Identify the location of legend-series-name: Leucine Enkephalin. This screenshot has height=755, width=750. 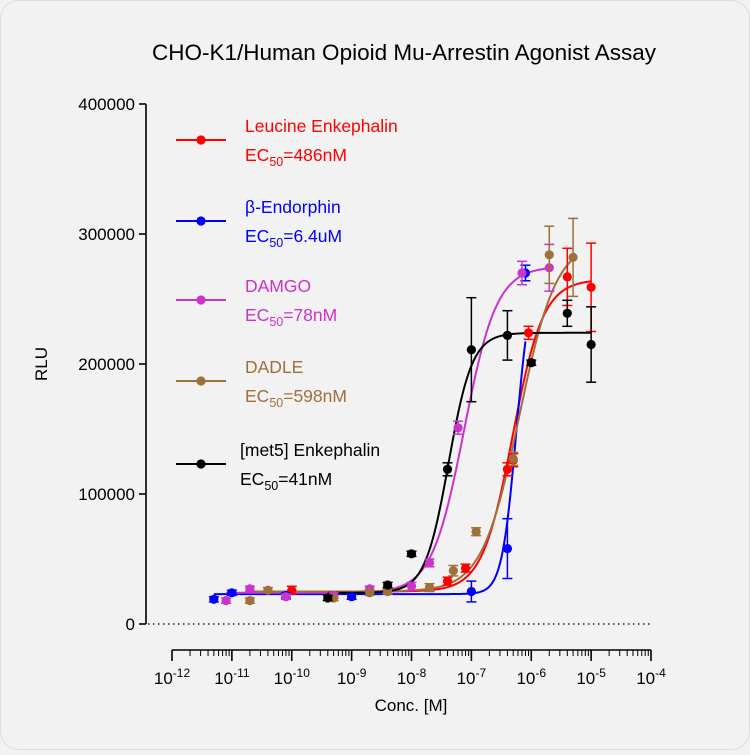
(321, 126).